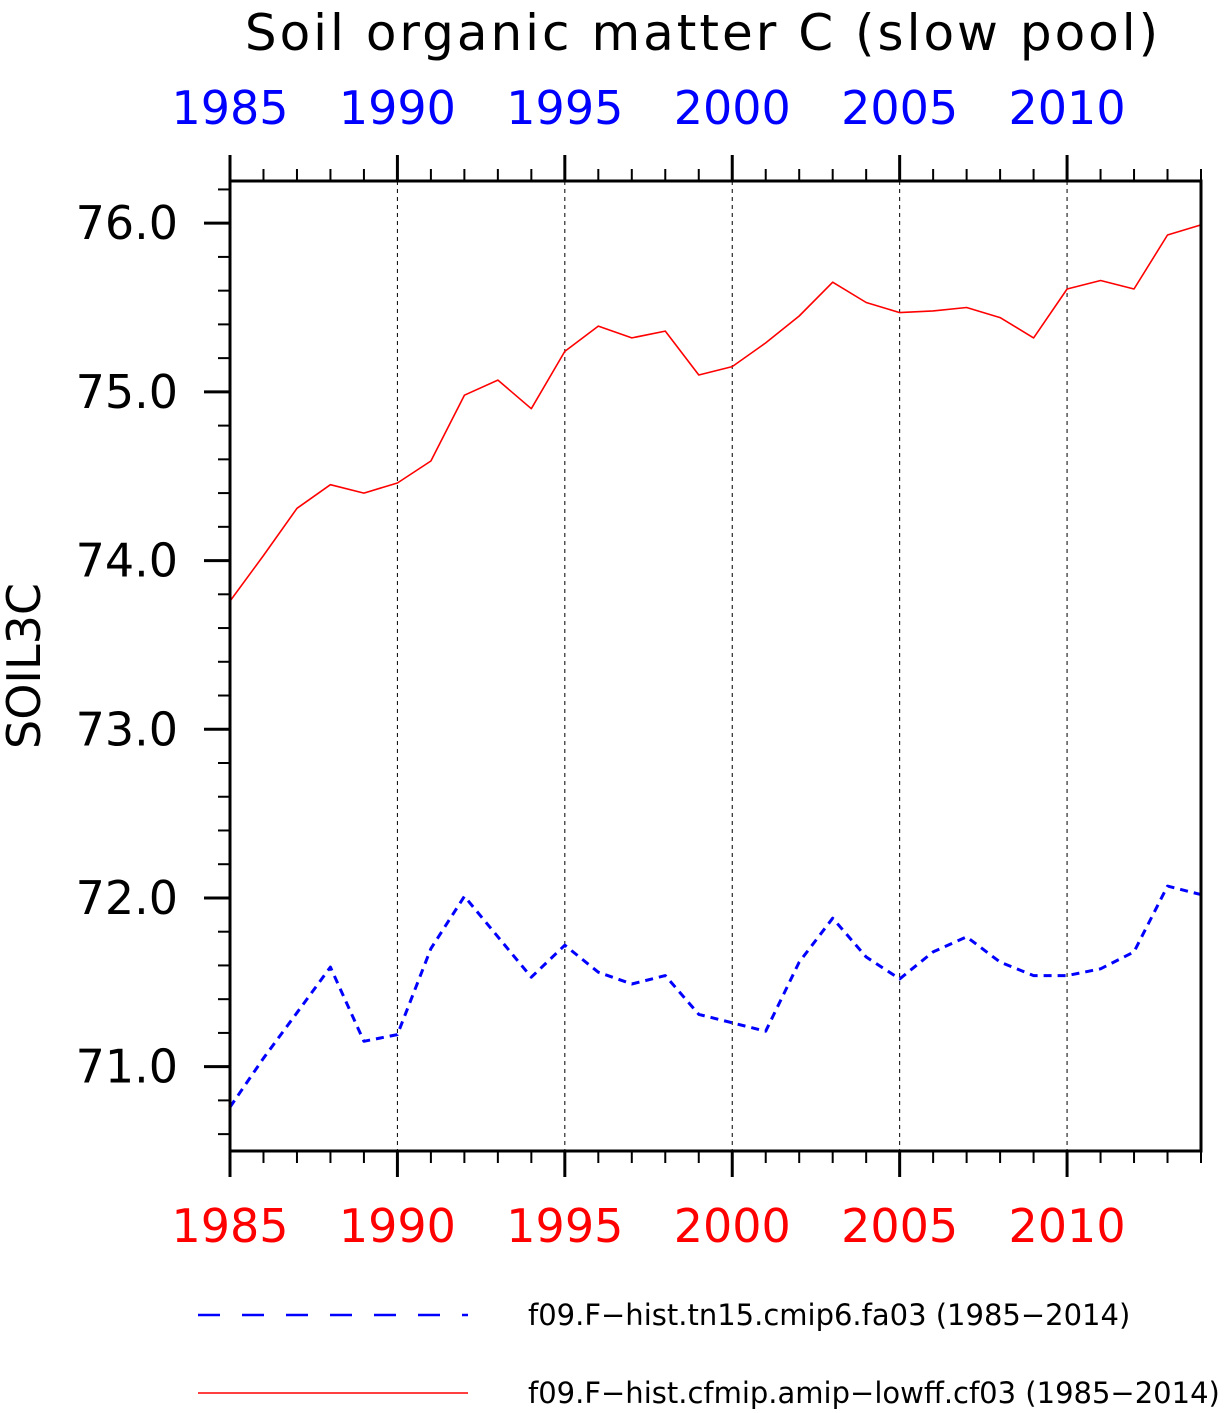 This screenshot has width=1225, height=1413. Describe the element at coordinates (564, 1226) in the screenshot. I see `x-tick-label-bottom: 1995` at that location.